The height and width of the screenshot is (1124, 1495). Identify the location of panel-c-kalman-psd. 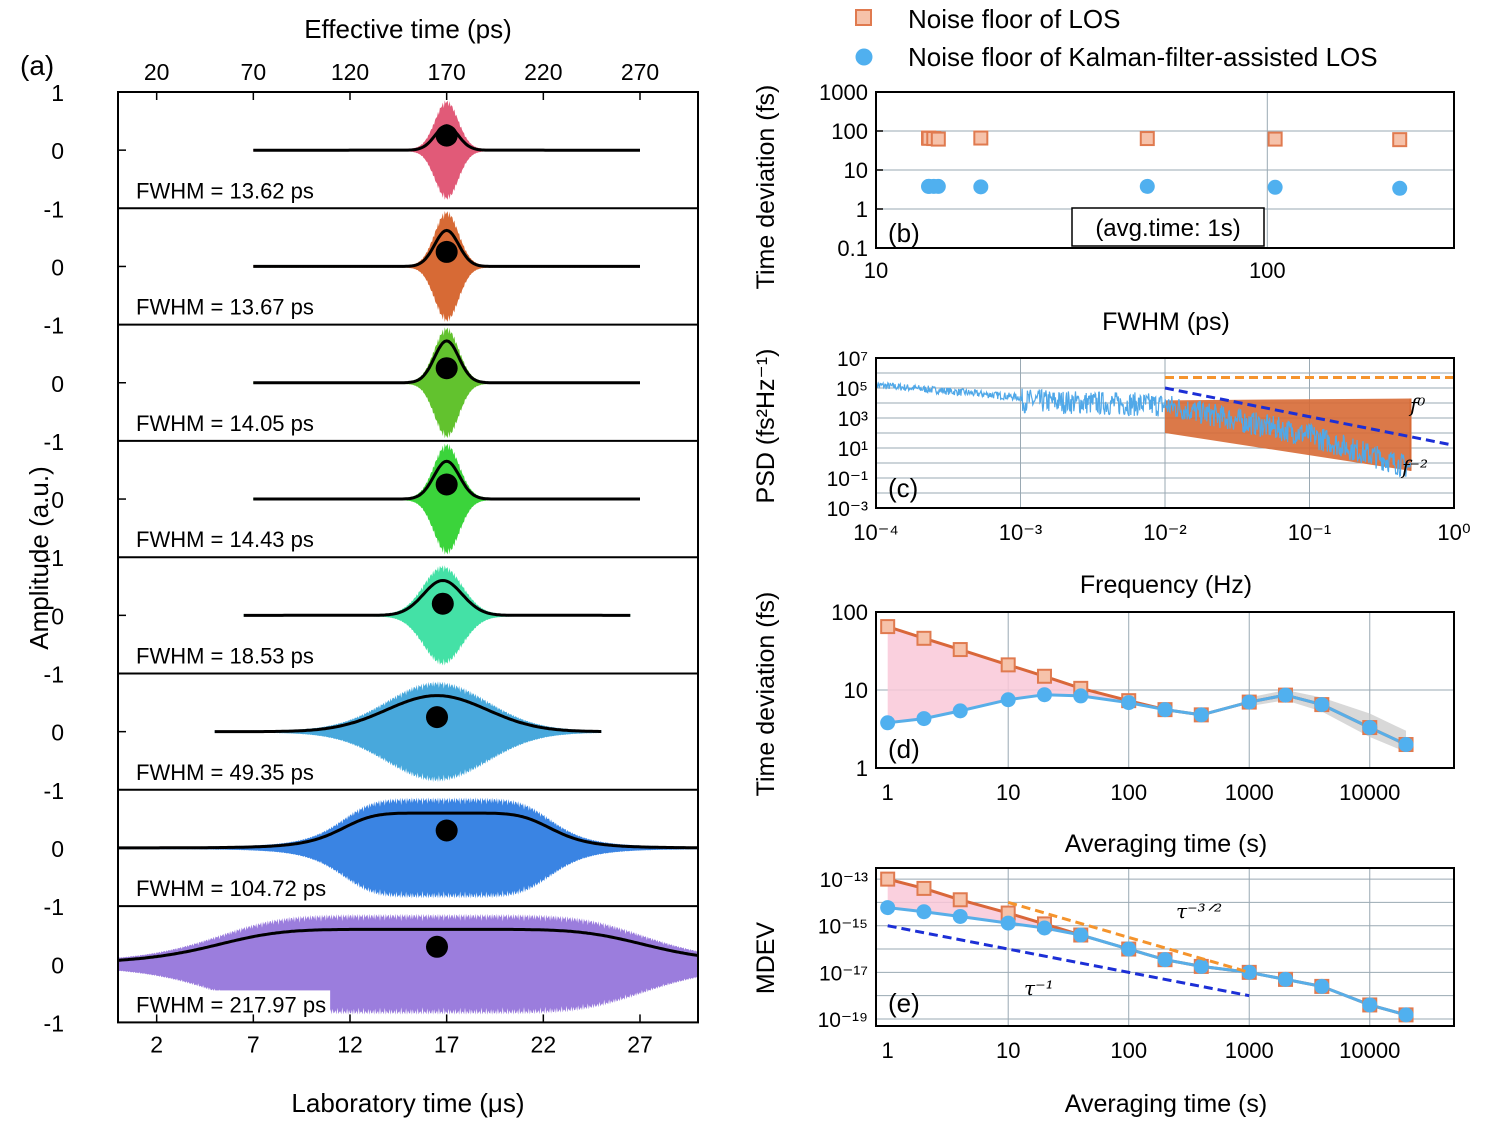
(1143, 429).